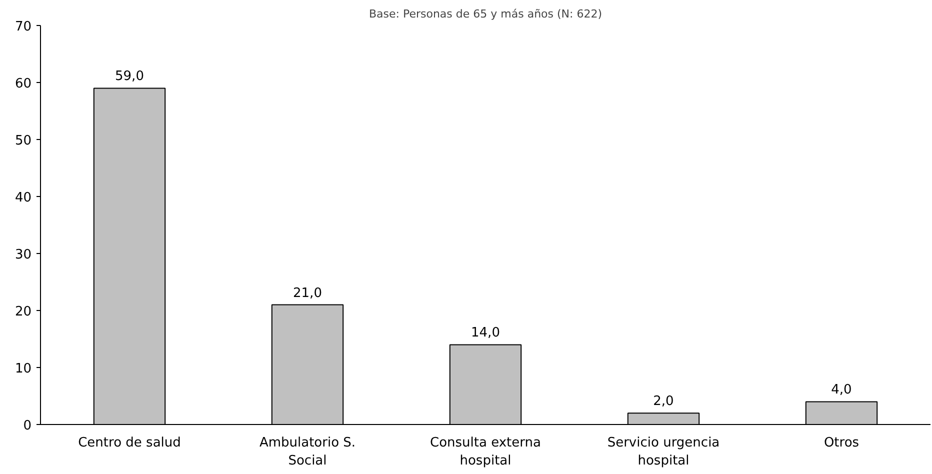 This screenshot has width=932, height=474. I want to click on x-tick-label: Consulta externa hospital, so click(485, 452).